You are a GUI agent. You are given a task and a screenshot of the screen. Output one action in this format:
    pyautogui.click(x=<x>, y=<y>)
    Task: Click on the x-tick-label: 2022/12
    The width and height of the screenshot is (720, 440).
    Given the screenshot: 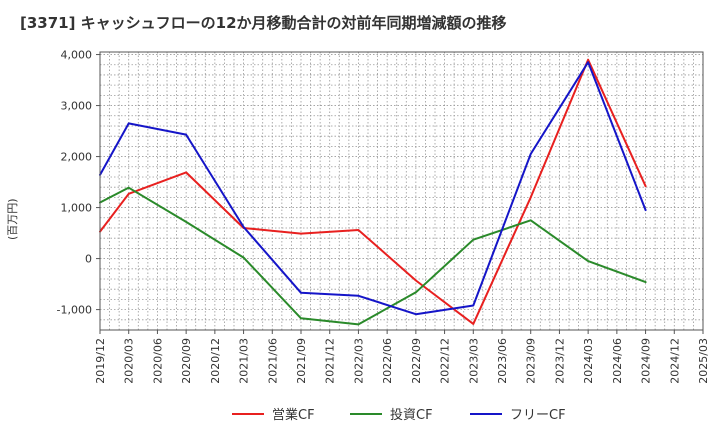 What is the action you would take?
    pyautogui.click(x=445, y=361)
    